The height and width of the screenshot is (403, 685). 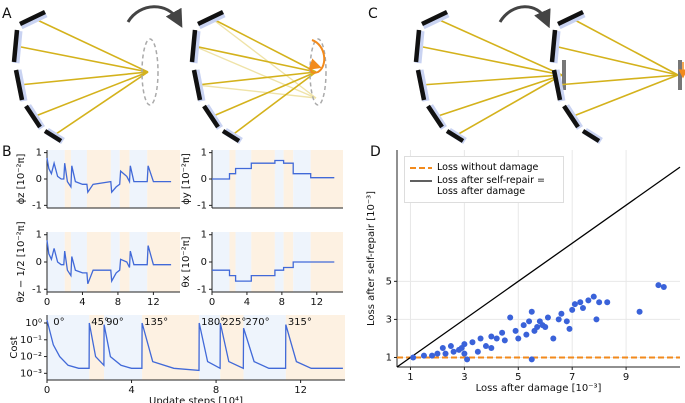 What do you see at coordinates (464, 377) in the screenshot?
I see `x-tick-label: 3` at bounding box center [464, 377].